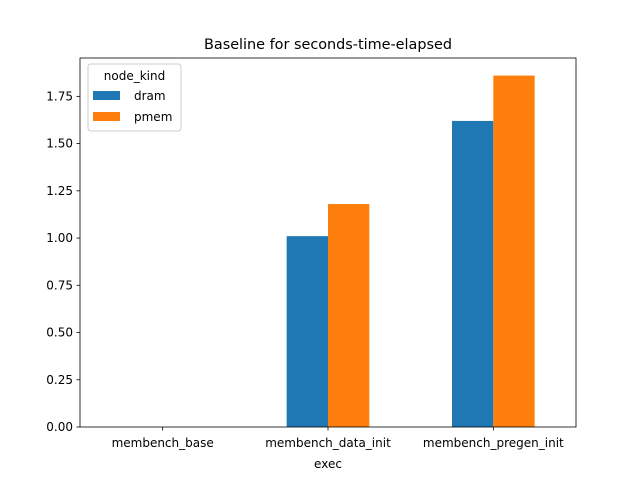 Image resolution: width=640 pixels, height=484 pixels. I want to click on bar-pmem-membench_pregen_init, so click(514, 251).